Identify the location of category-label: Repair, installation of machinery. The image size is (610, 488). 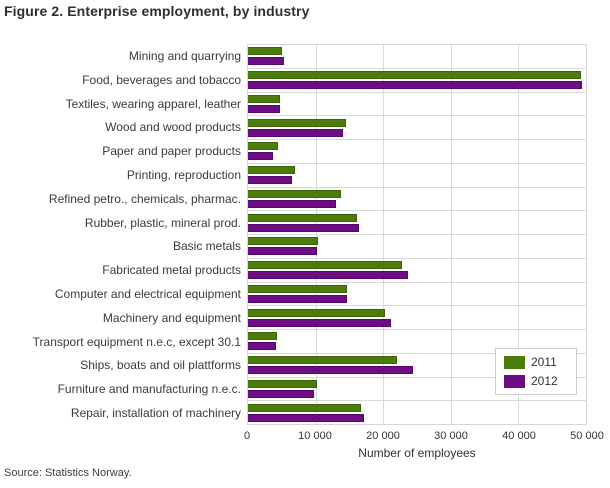
(155, 413).